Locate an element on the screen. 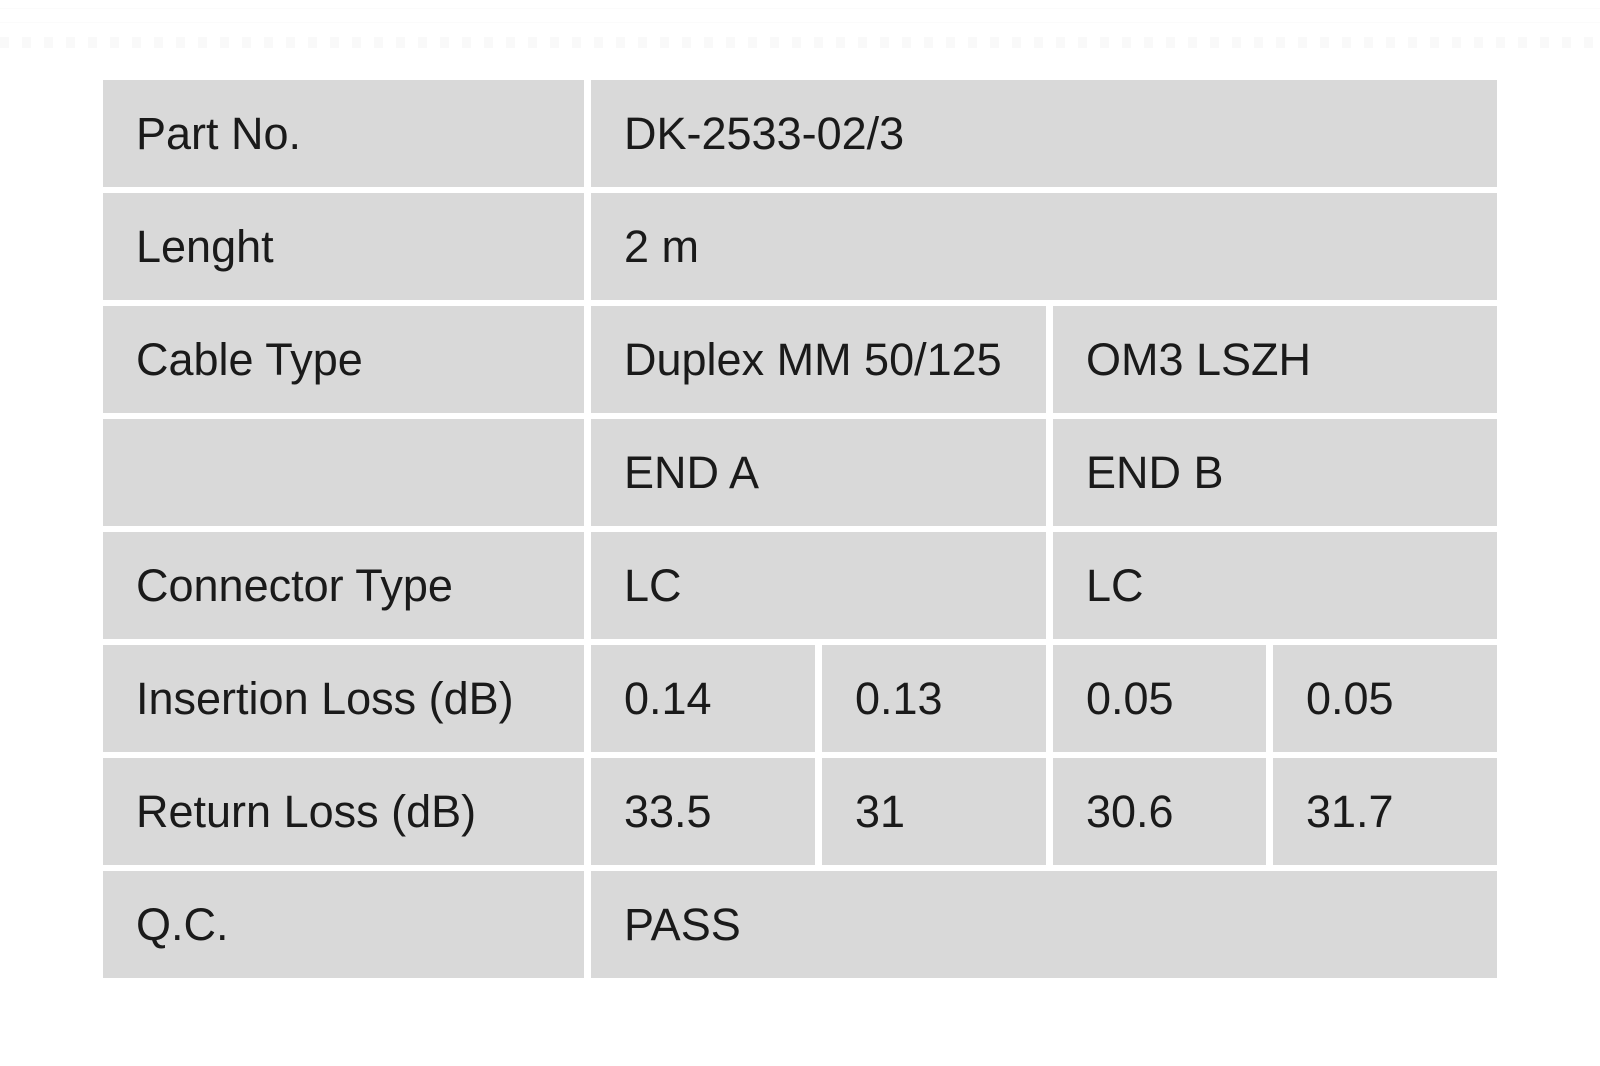 The width and height of the screenshot is (1600, 1066). insertion-loss-end-b-2: 0.05 is located at coordinates (1385, 698).